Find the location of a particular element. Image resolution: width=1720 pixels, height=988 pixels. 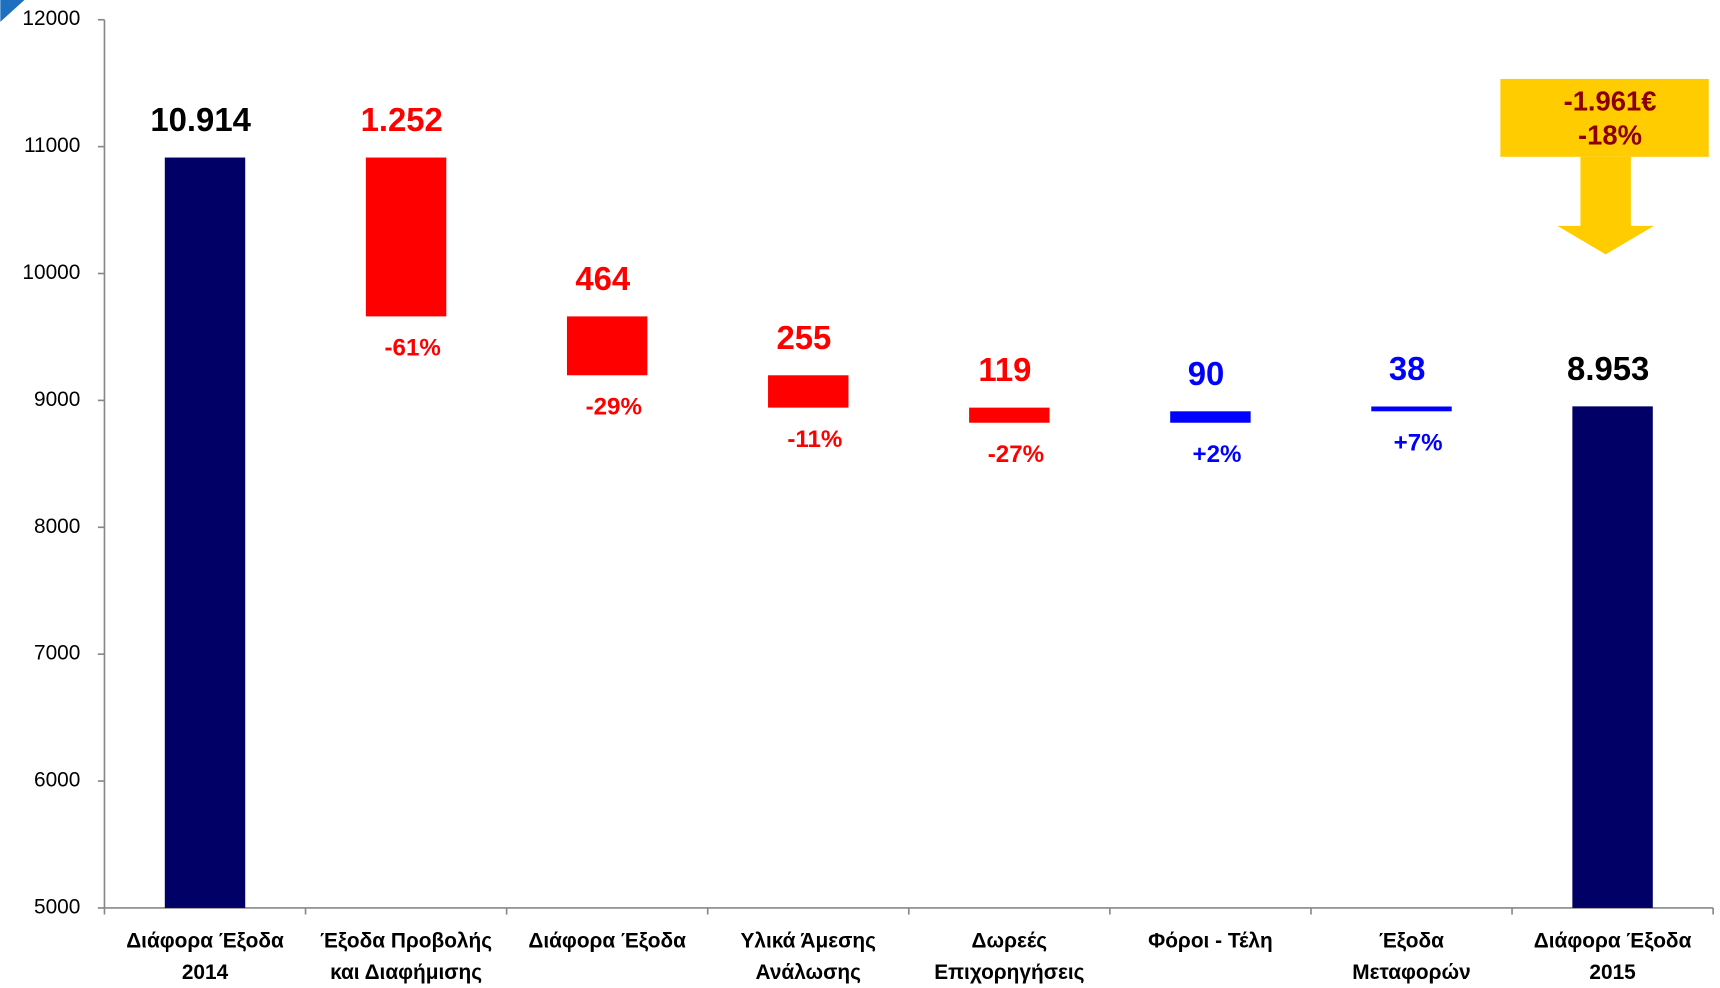

value-label: 464 is located at coordinates (603, 278).